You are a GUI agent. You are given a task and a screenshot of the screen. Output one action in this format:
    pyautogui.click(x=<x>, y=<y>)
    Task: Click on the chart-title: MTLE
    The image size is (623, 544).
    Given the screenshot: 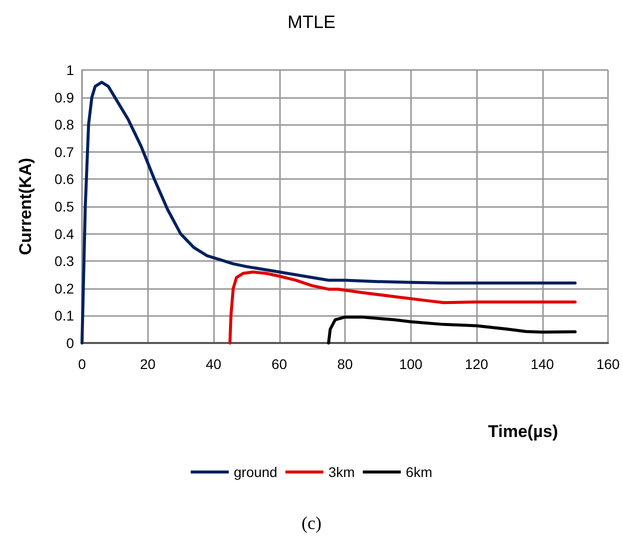 What is the action you would take?
    pyautogui.click(x=311, y=22)
    